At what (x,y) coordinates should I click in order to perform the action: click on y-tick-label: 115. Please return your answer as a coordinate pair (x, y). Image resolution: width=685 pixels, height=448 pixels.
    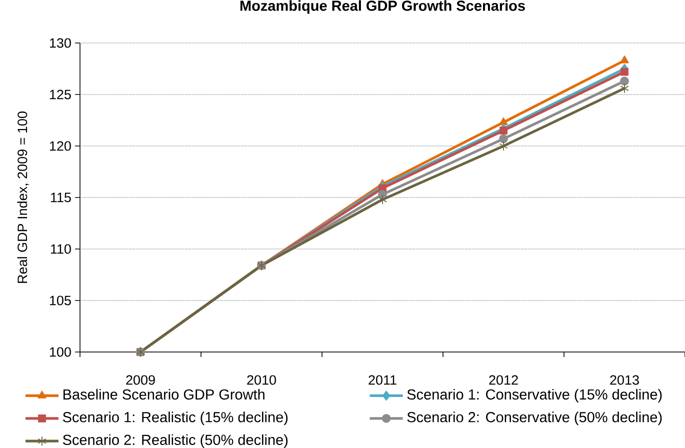
    Looking at the image, I should click on (60, 197).